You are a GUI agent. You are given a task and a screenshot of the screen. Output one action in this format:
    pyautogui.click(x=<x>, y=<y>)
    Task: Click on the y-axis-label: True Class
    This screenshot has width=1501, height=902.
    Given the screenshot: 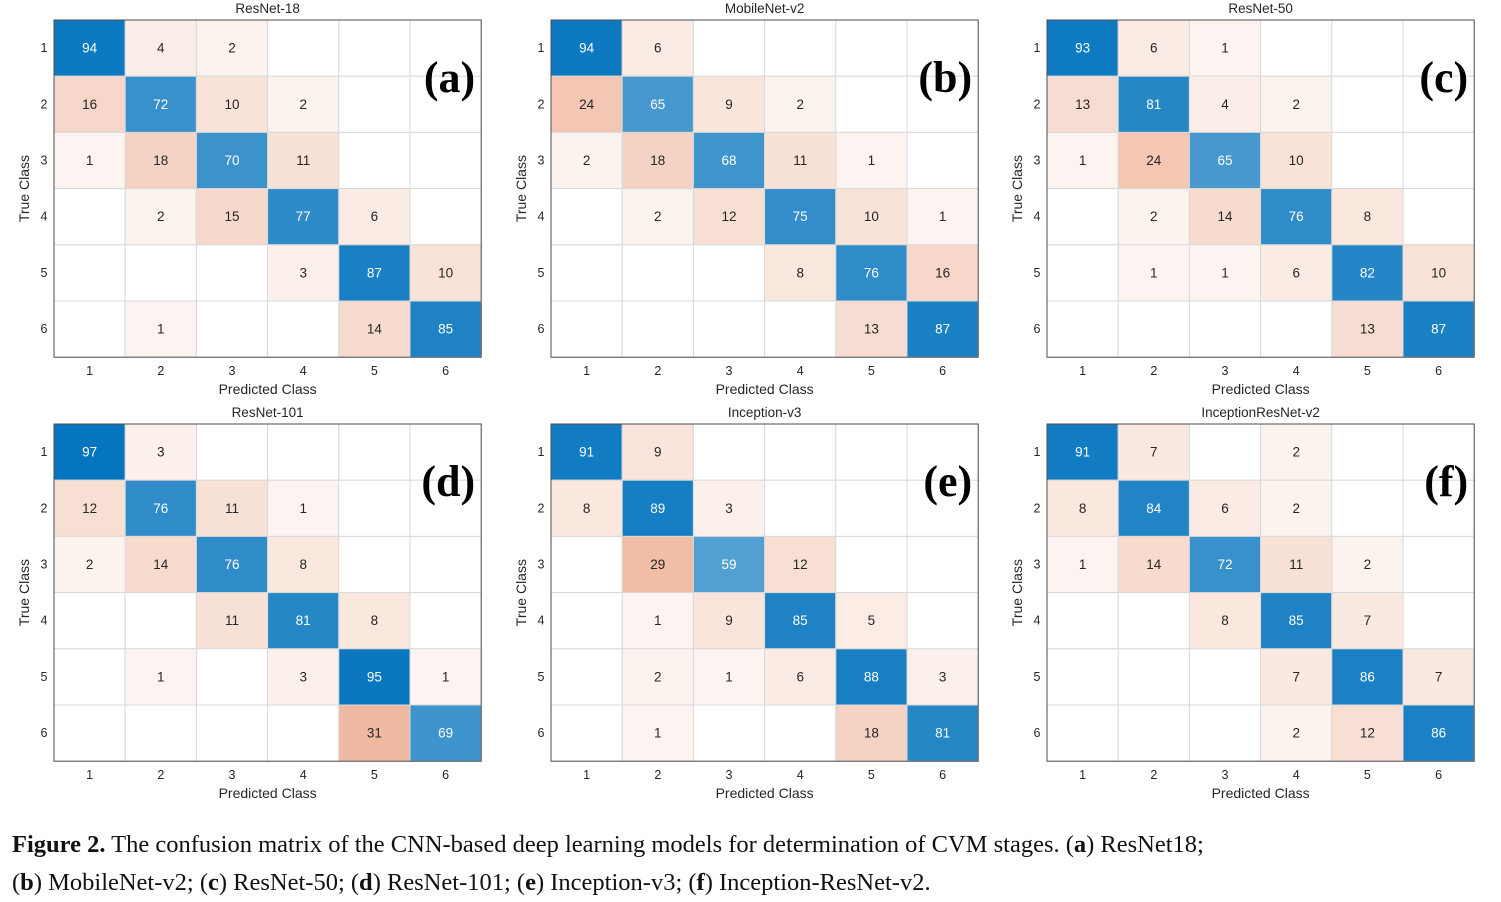 What is the action you would take?
    pyautogui.click(x=1017, y=188)
    